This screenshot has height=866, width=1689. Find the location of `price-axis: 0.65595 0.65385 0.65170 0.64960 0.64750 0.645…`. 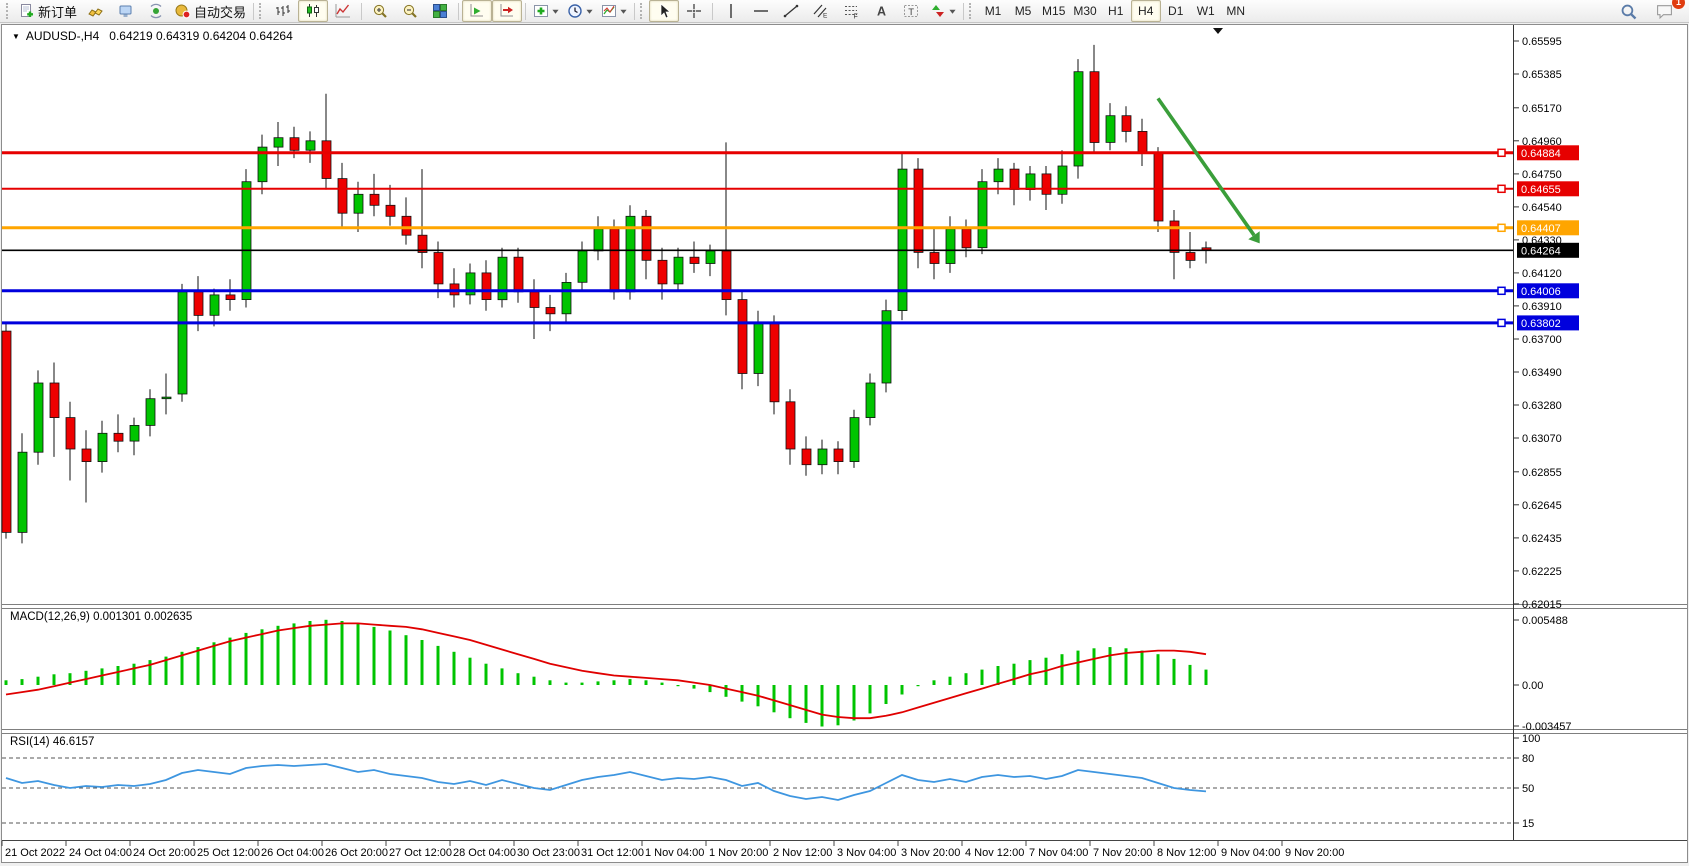

price-axis: 0.65595 0.65385 0.65170 0.64960 0.64750 0.645… is located at coordinates (1537, 323).